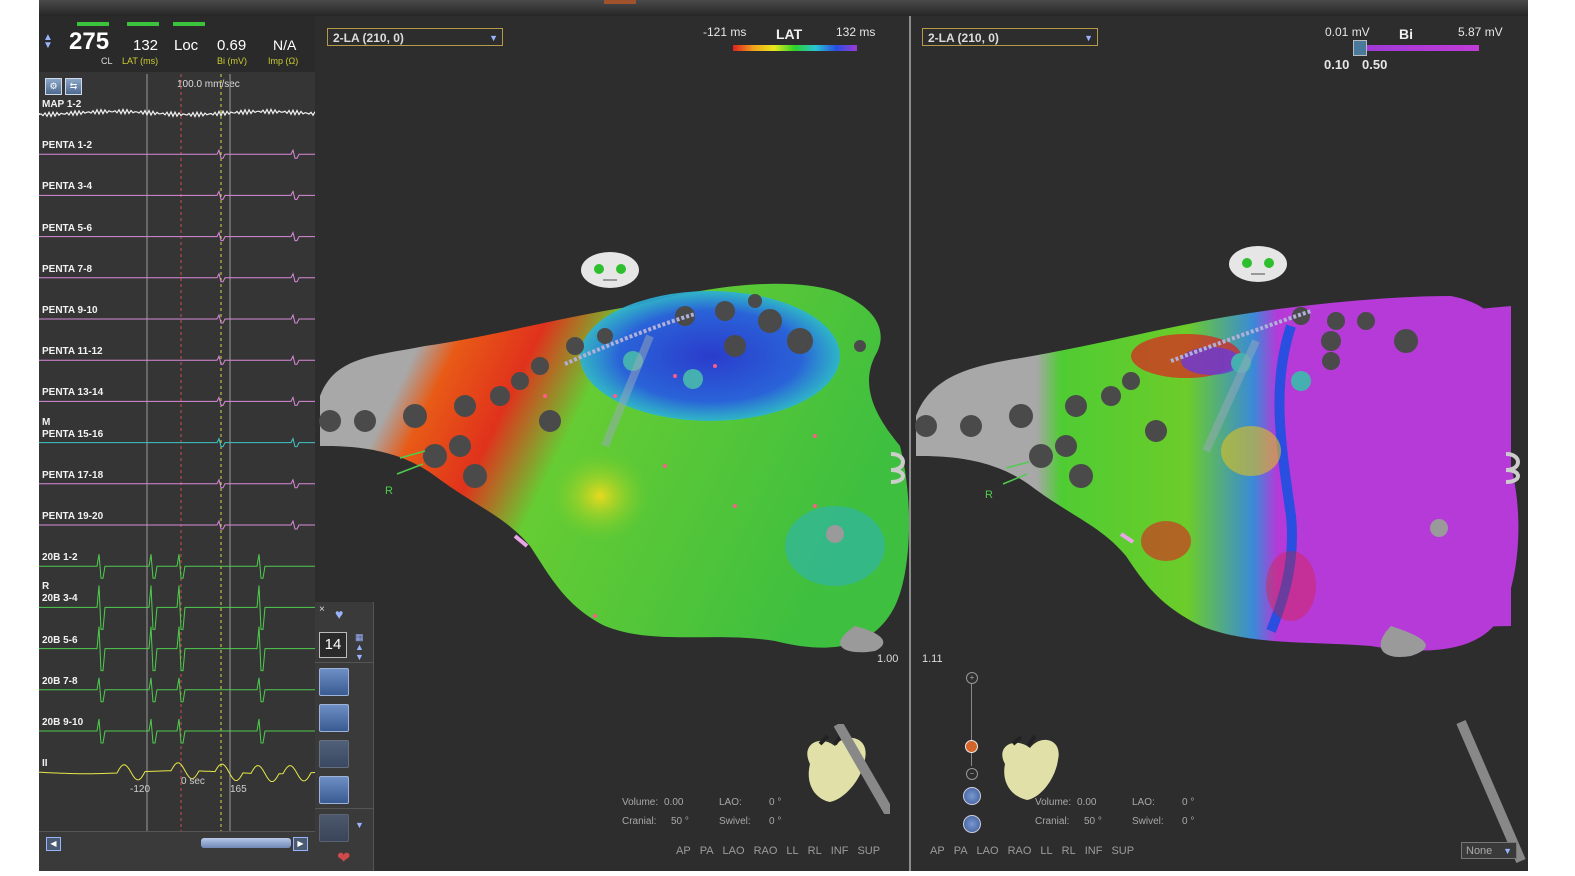 The width and height of the screenshot is (1575, 876). What do you see at coordinates (1010, 37) in the screenshot?
I see `bi-map-dropdown: 2-LA (210, 0) ▼` at bounding box center [1010, 37].